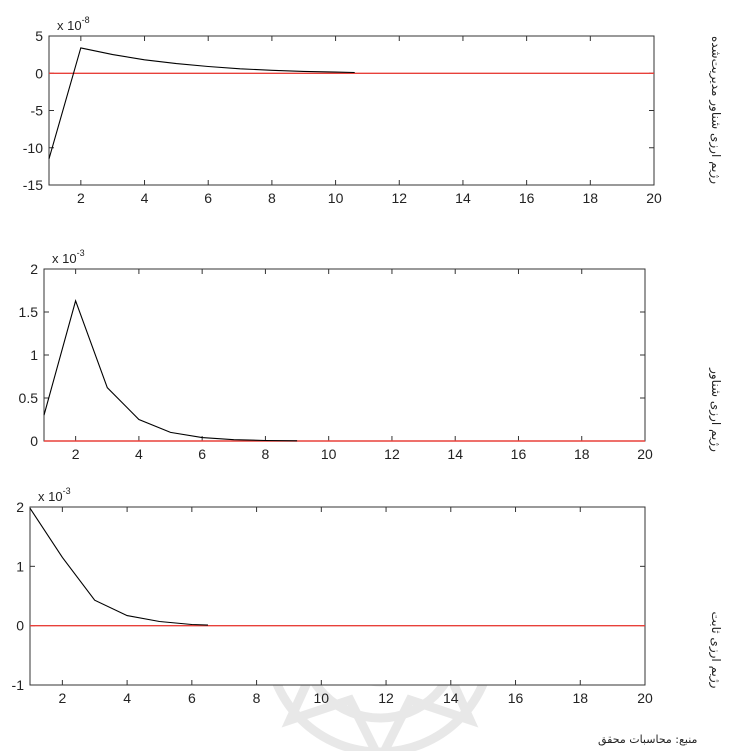 Image resolution: width=731 pixels, height=751 pixels. What do you see at coordinates (29, 398) in the screenshot?
I see `y-tick-label: 0.5` at bounding box center [29, 398].